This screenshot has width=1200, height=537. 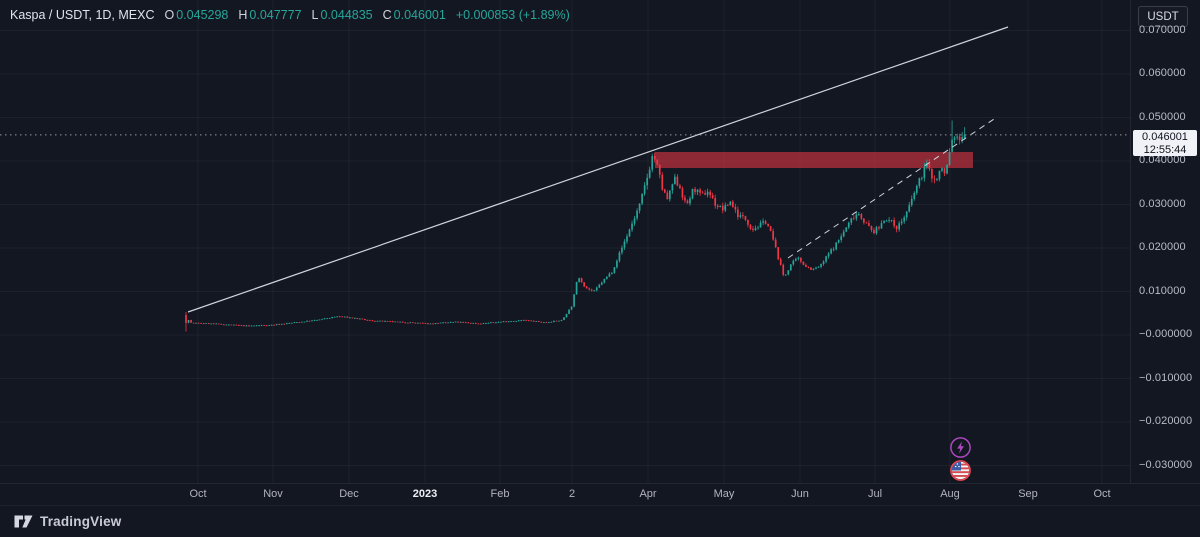 What do you see at coordinates (875, 494) in the screenshot?
I see `time-label: Jul` at bounding box center [875, 494].